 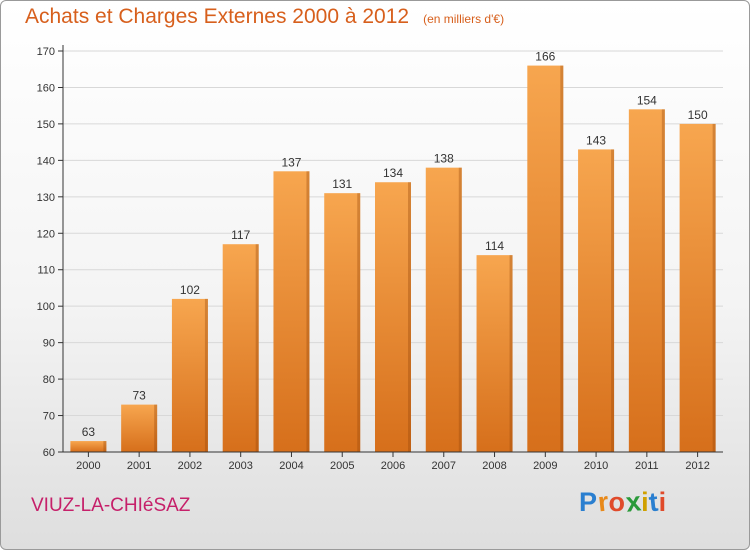 I want to click on bar-2012, so click(x=697, y=287).